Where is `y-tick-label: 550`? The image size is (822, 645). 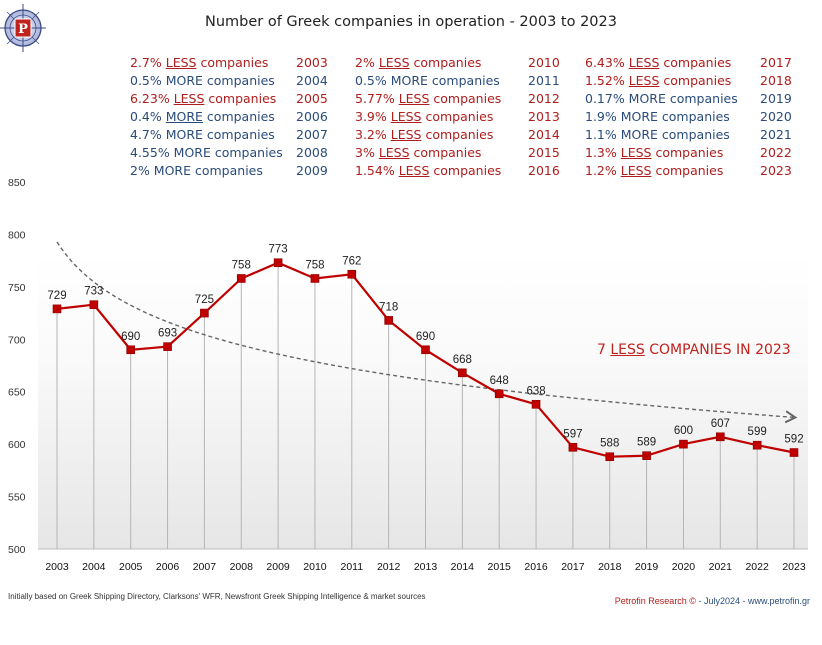 y-tick-label: 550 is located at coordinates (17, 498).